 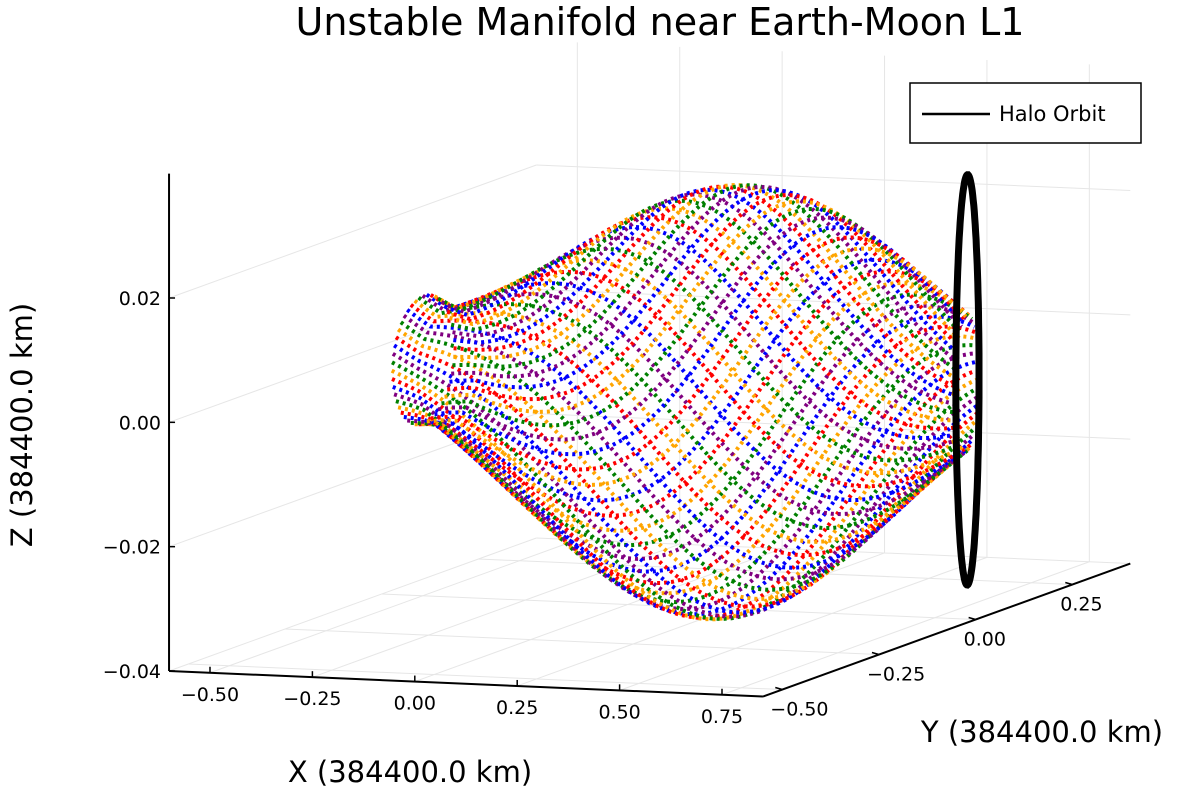 I want to click on x-axis-line, so click(x=466, y=684).